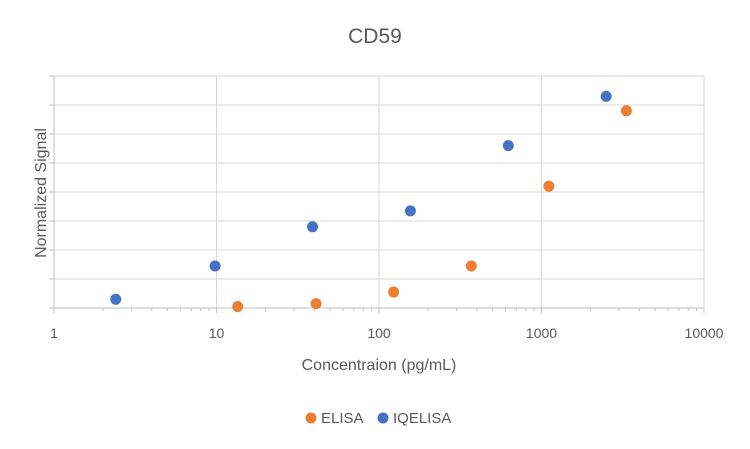  What do you see at coordinates (41, 193) in the screenshot?
I see `y-axis-label: Normalized Signal` at bounding box center [41, 193].